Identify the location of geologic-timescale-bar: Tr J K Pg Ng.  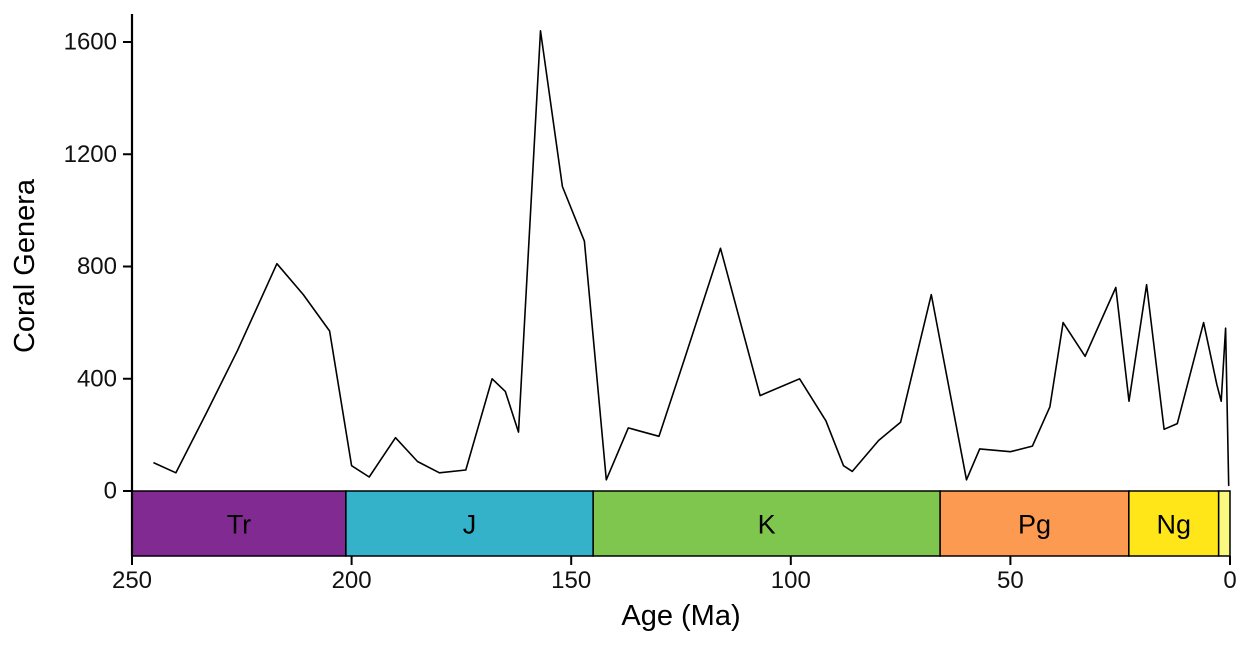
(681, 523).